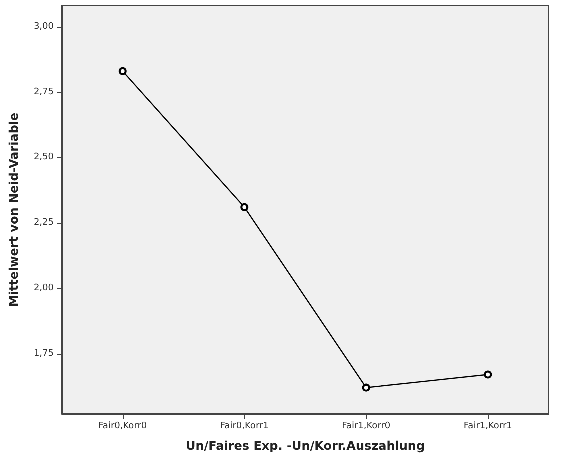  I want to click on x-tick-label: Fair1,Korr1, so click(488, 427).